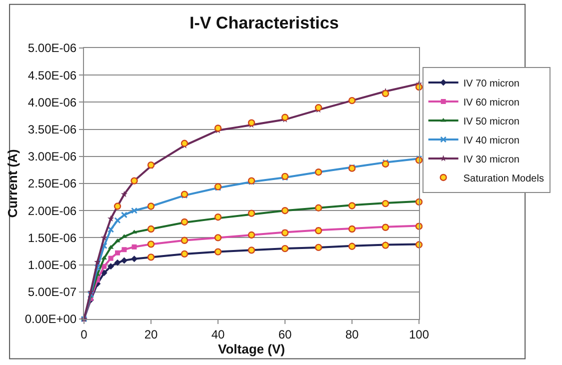 This screenshot has height=365, width=562. I want to click on x-tick-label: 100, so click(419, 334).